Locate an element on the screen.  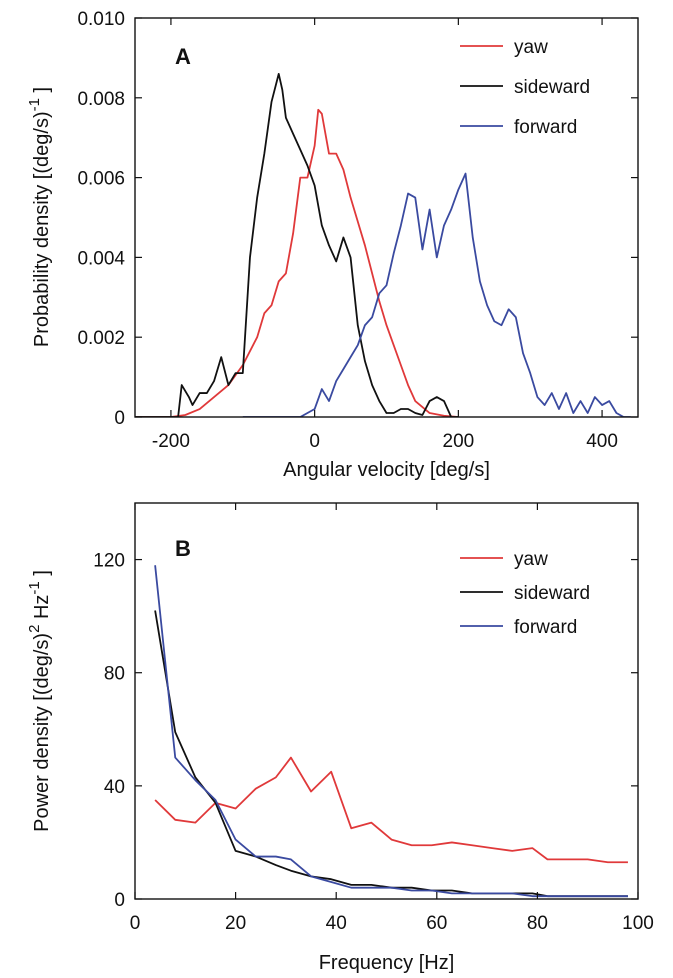
y-tick-label: 120 is located at coordinates (109, 561).